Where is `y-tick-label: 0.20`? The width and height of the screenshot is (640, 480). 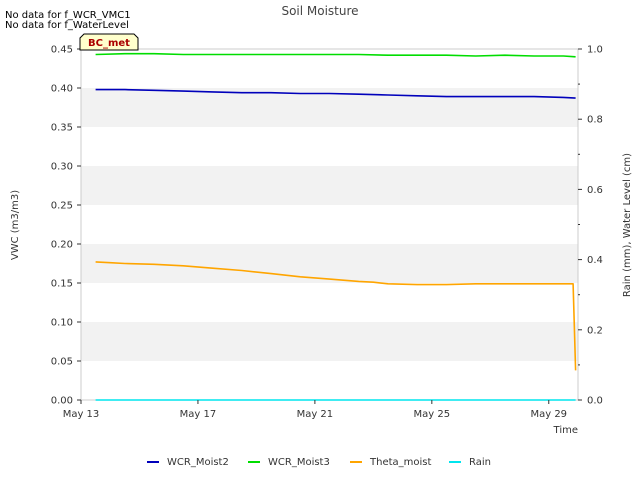 y-tick-label: 0.20 is located at coordinates (62, 245).